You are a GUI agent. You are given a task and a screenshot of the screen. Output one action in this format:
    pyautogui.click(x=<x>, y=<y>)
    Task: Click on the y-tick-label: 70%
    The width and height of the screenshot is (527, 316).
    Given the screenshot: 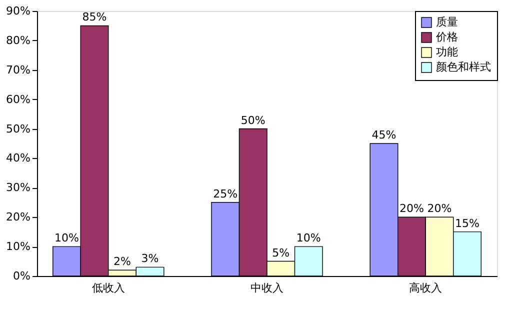 What is the action you would take?
    pyautogui.click(x=18, y=69)
    